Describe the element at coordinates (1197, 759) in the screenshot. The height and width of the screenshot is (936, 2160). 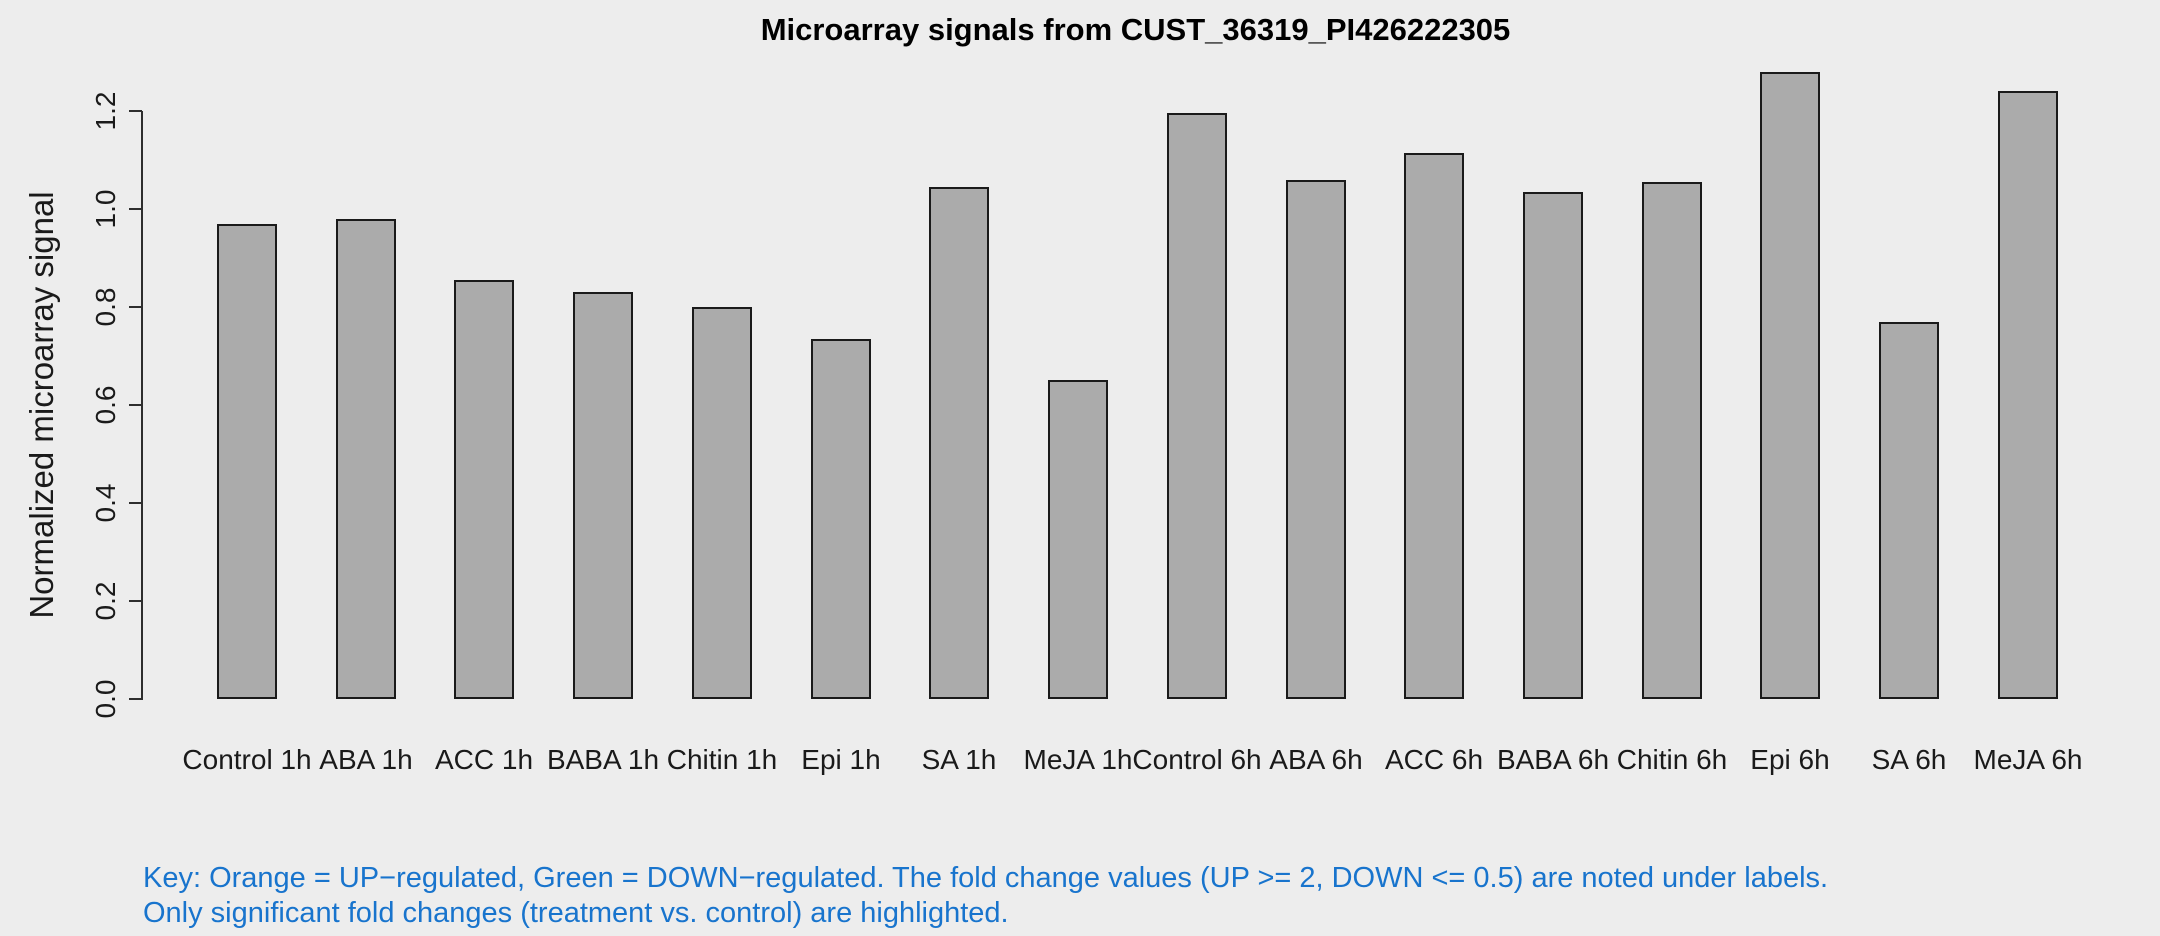
I see `x-tick-label: Control 6h` at that location.